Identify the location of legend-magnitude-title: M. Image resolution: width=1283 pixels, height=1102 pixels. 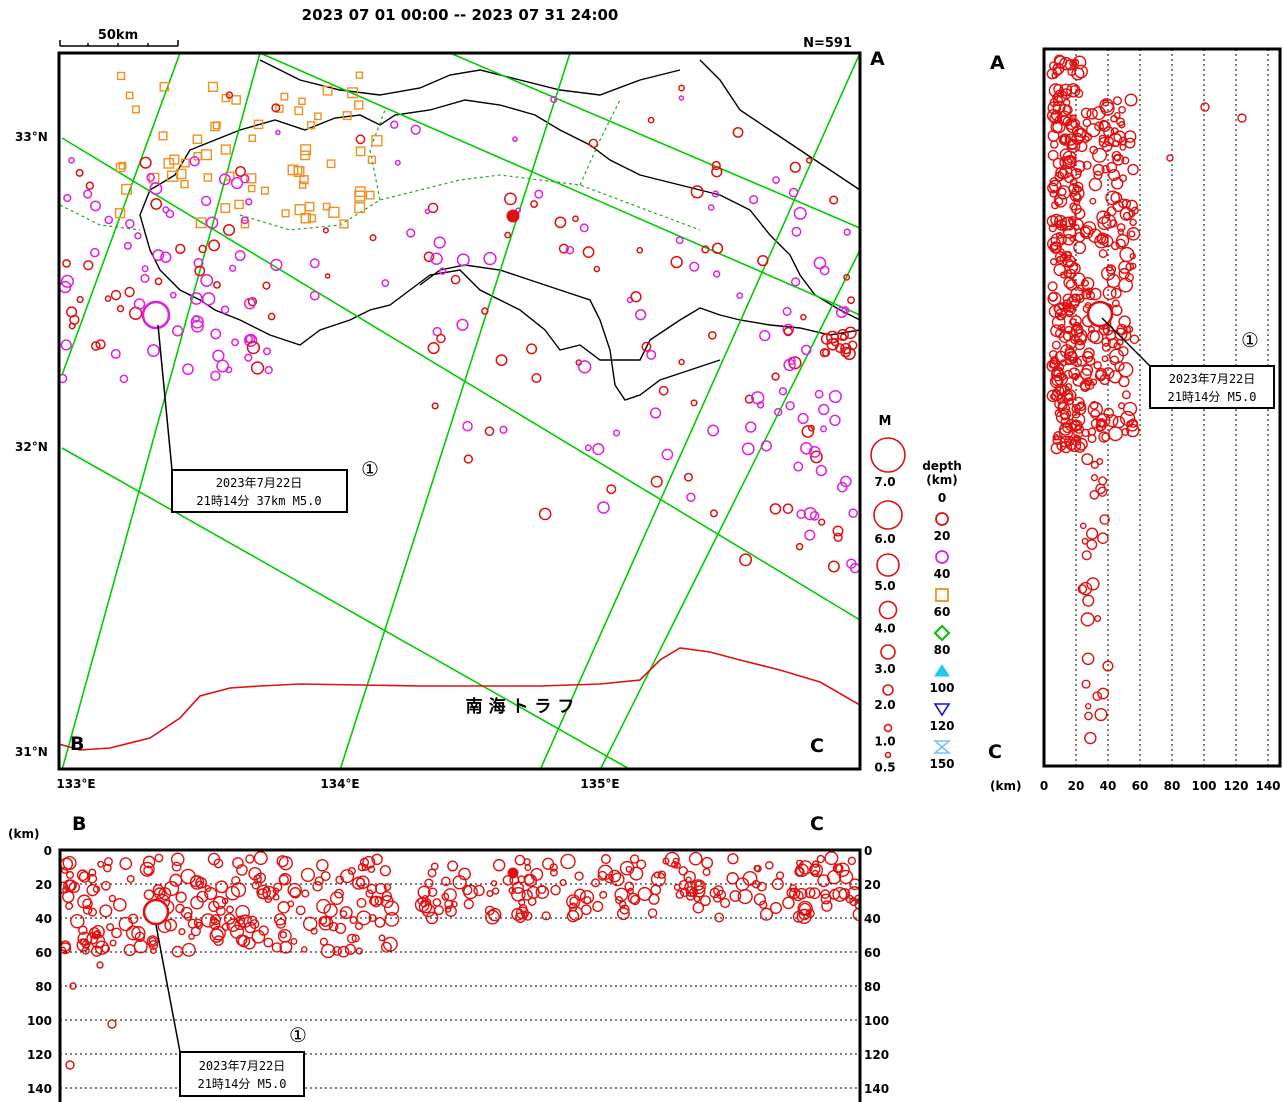
(885, 421).